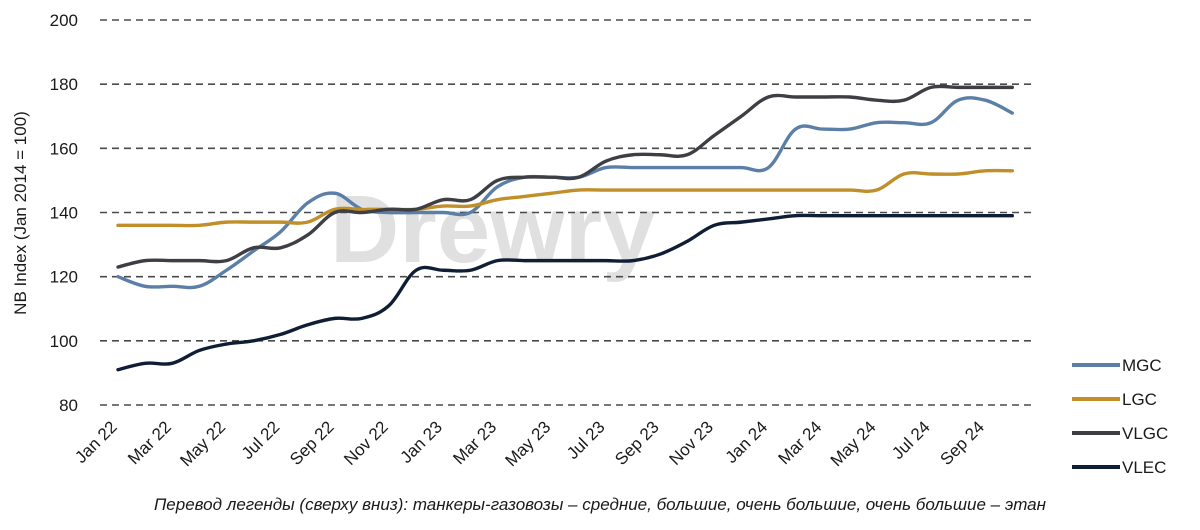  Describe the element at coordinates (64, 20) in the screenshot. I see `y-tick-label: 200` at that location.